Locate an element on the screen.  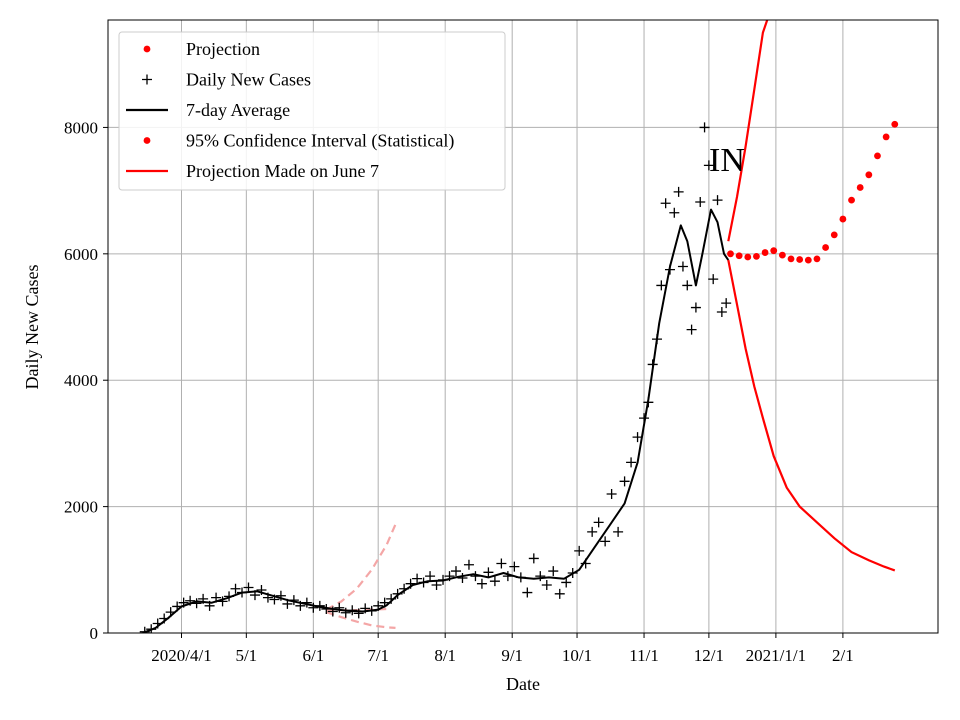
x-axis-label: Date is located at coordinates (523, 684).